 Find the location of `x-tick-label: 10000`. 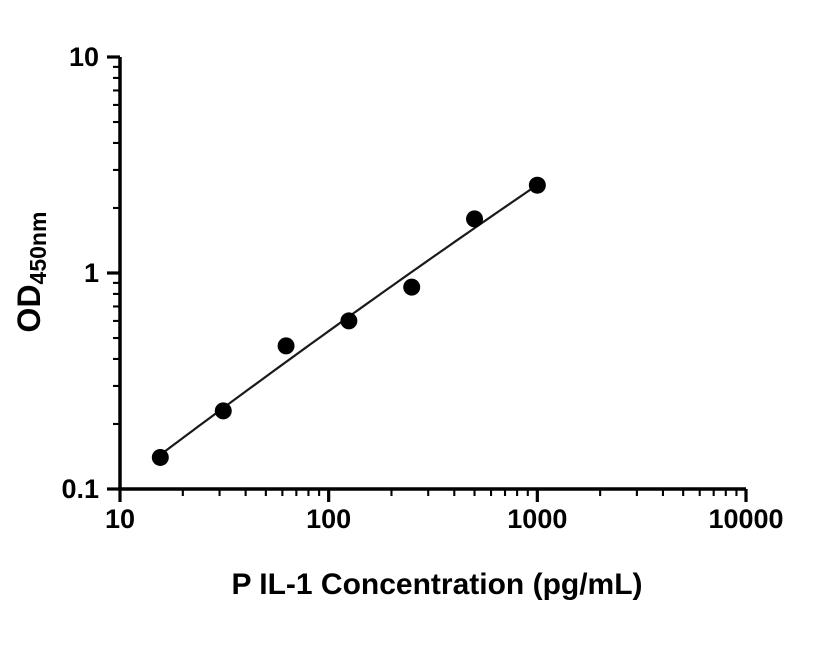

x-tick-label: 10000 is located at coordinates (745, 519).